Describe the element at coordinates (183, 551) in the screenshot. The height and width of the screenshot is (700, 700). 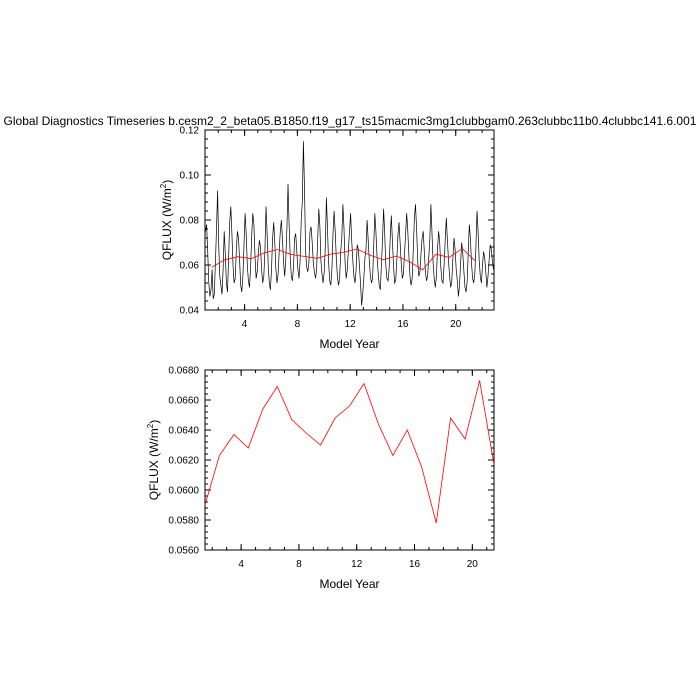
I see `y-tick-label: 0.0560` at that location.